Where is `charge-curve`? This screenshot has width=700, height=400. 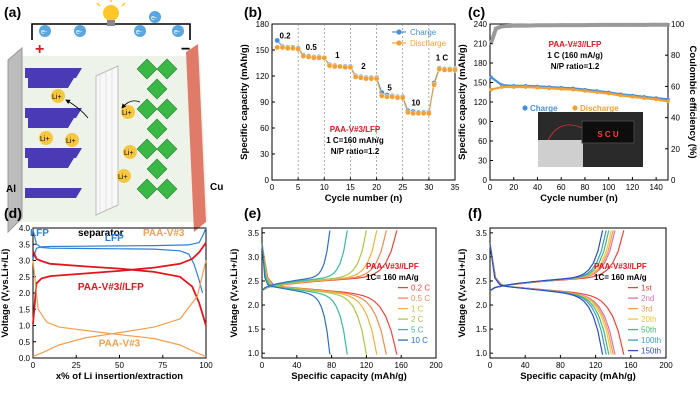 charge-curve is located at coordinates (314, 261).